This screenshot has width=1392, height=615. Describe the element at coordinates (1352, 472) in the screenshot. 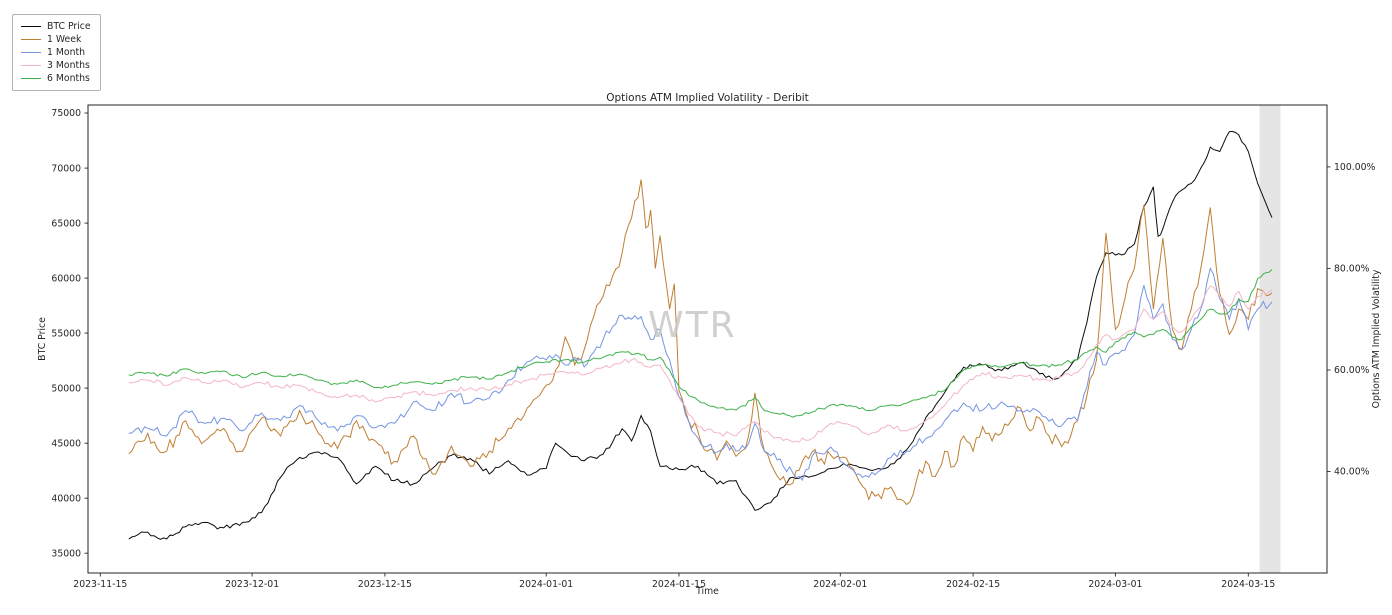

I see `y-right-tick-label: 40.00%` at that location.